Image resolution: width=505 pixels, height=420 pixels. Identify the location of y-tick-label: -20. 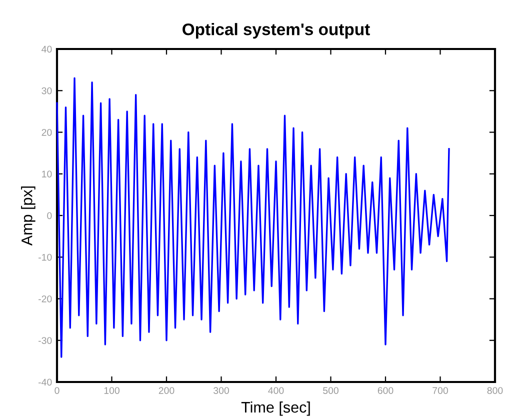
(45, 298).